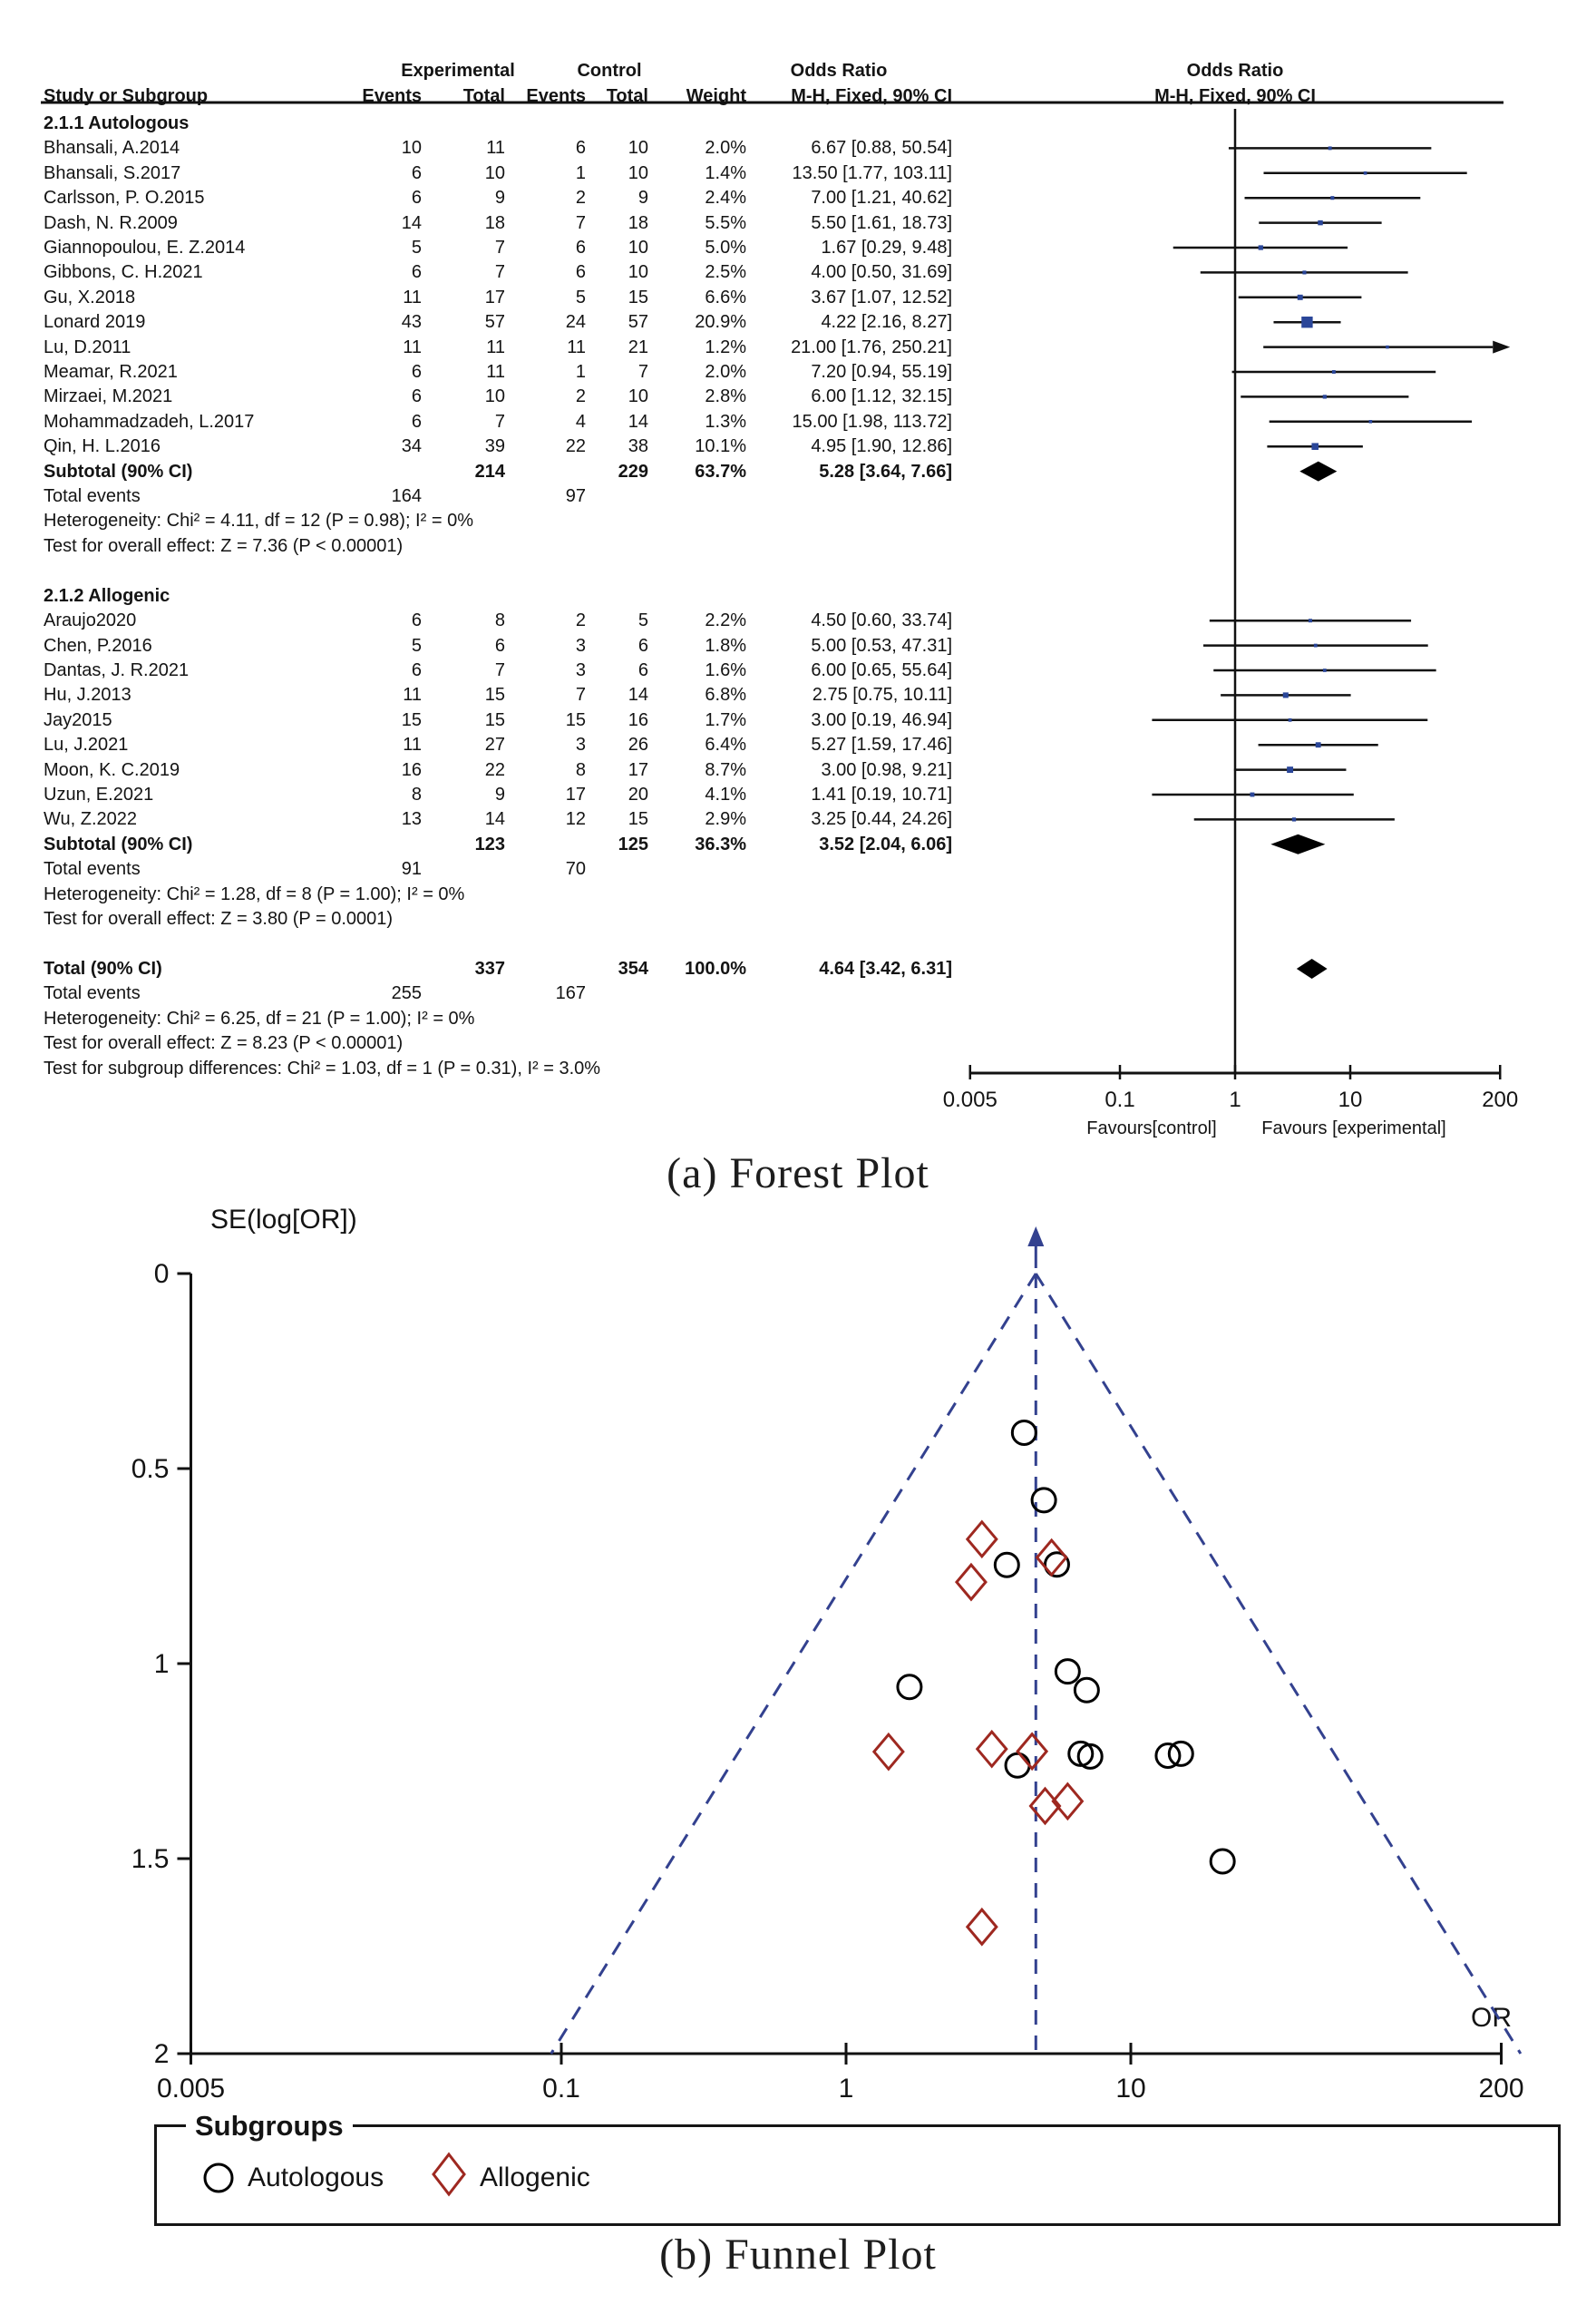  What do you see at coordinates (123, 272) in the screenshot?
I see `study-name: Gibbons, C. H.2021` at bounding box center [123, 272].